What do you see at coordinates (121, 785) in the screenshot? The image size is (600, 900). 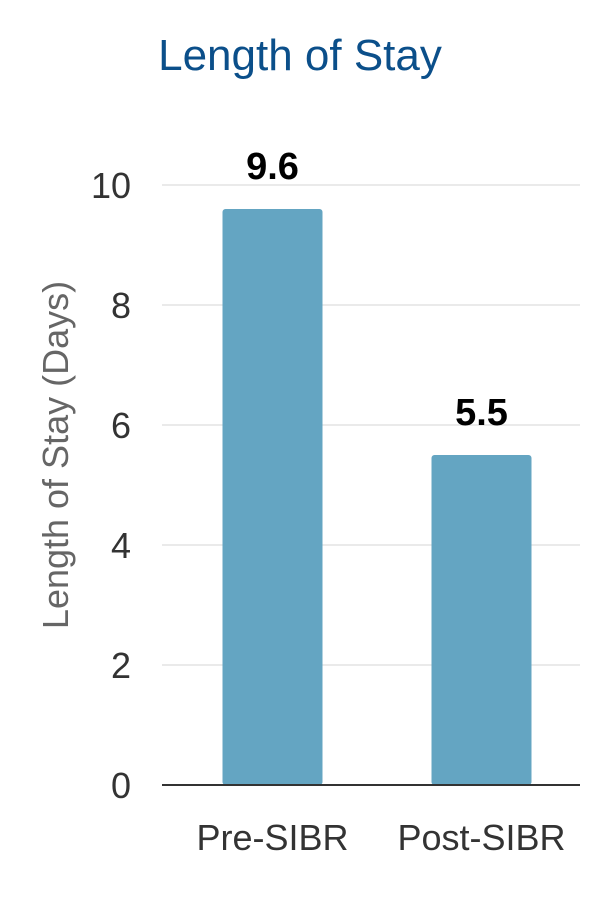 I see `y-tick-label: 0` at bounding box center [121, 785].